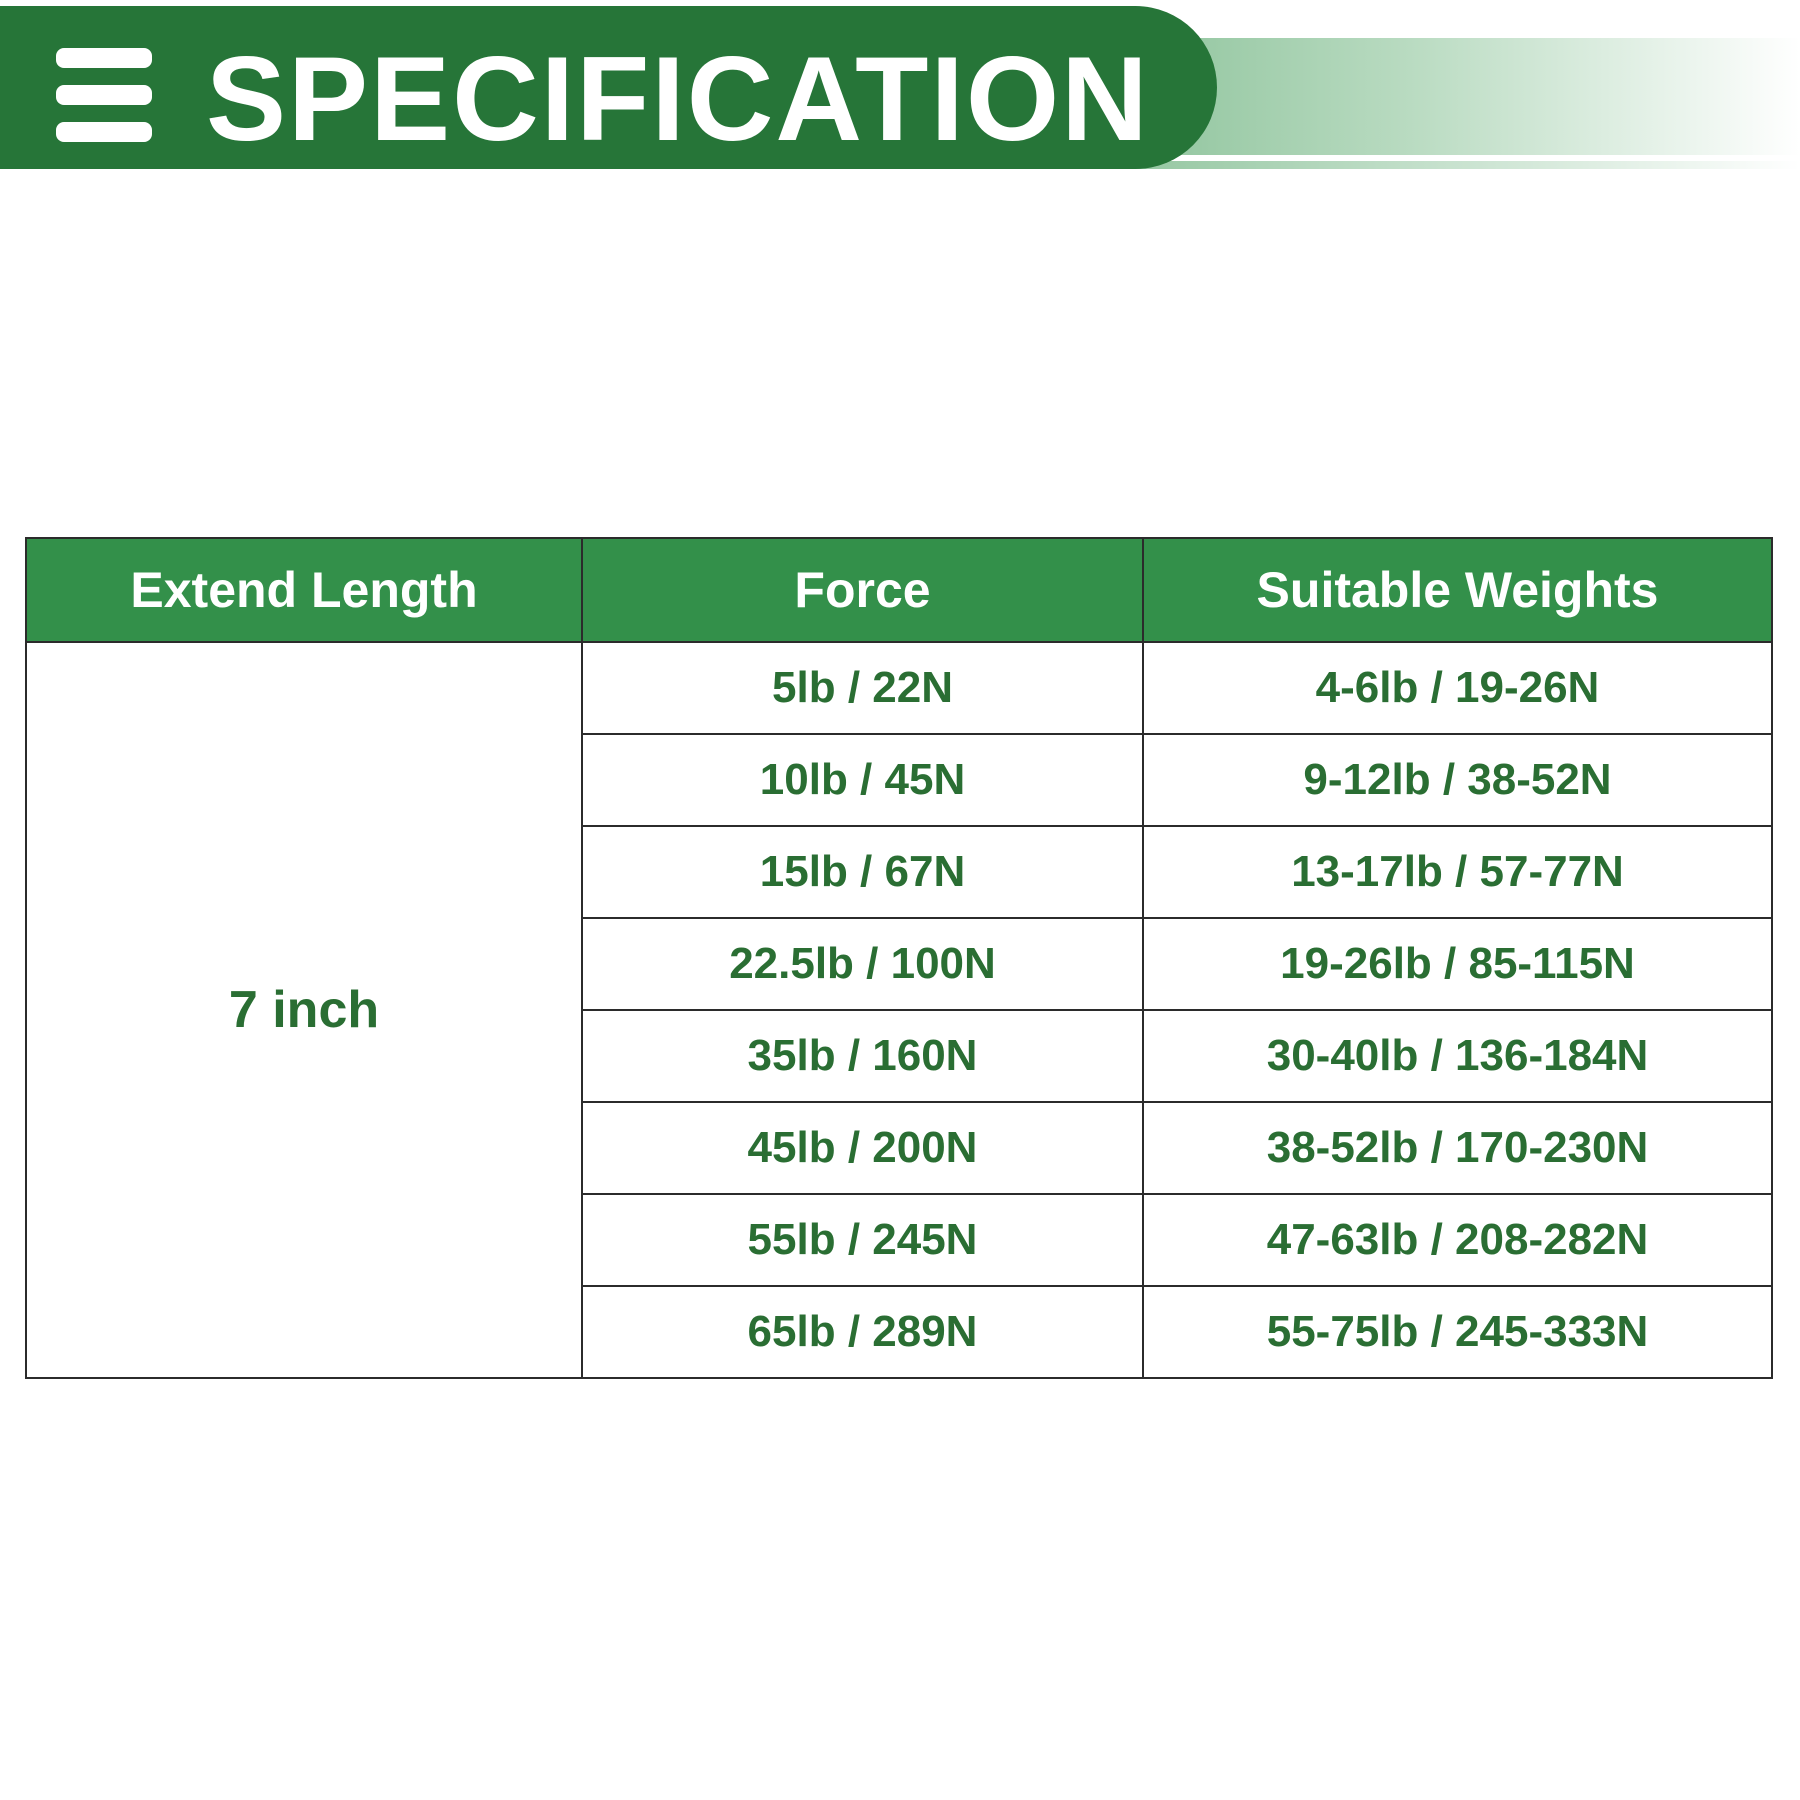 The height and width of the screenshot is (1800, 1800). I want to click on table-row: 35lb / 160N 30-40lb / 136-184N, so click(899, 1056).